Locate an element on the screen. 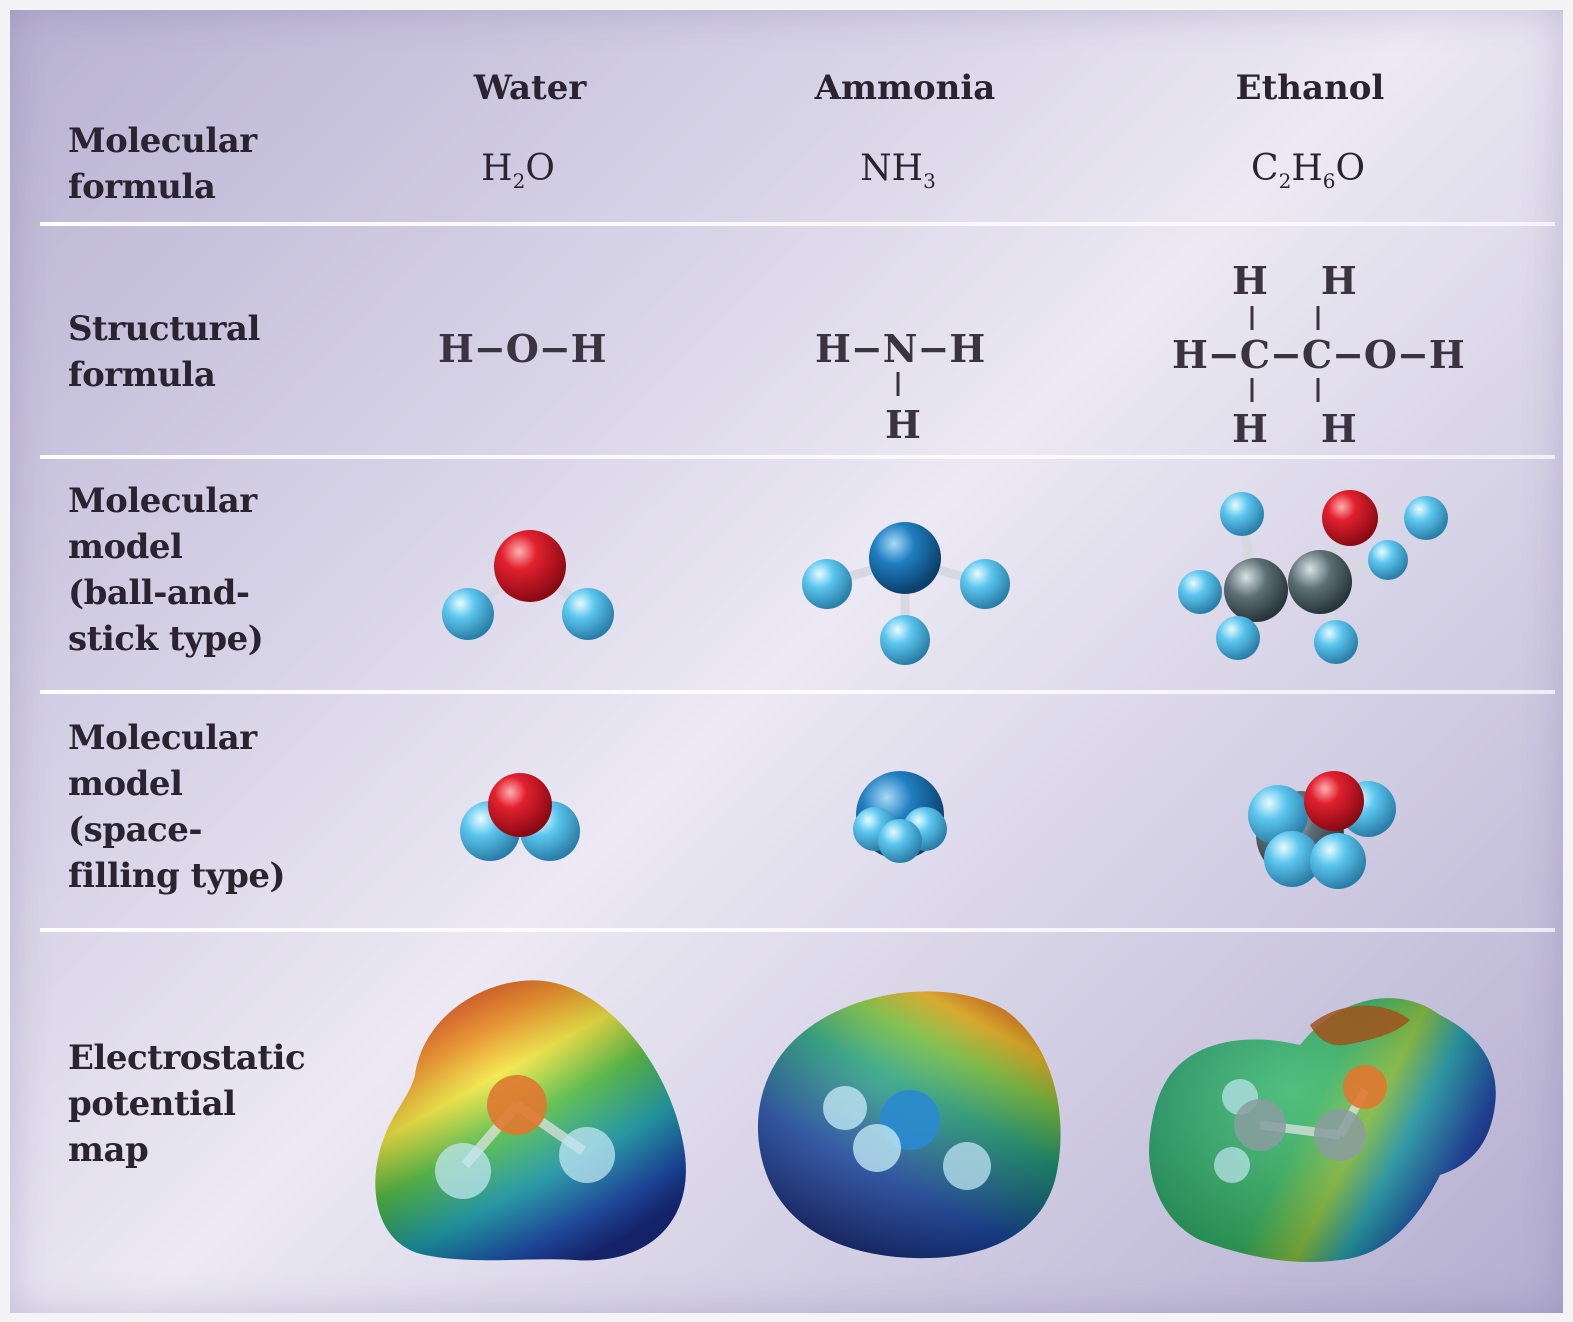 This screenshot has width=1573, height=1322. formula-water: H2O is located at coordinates (518, 170).